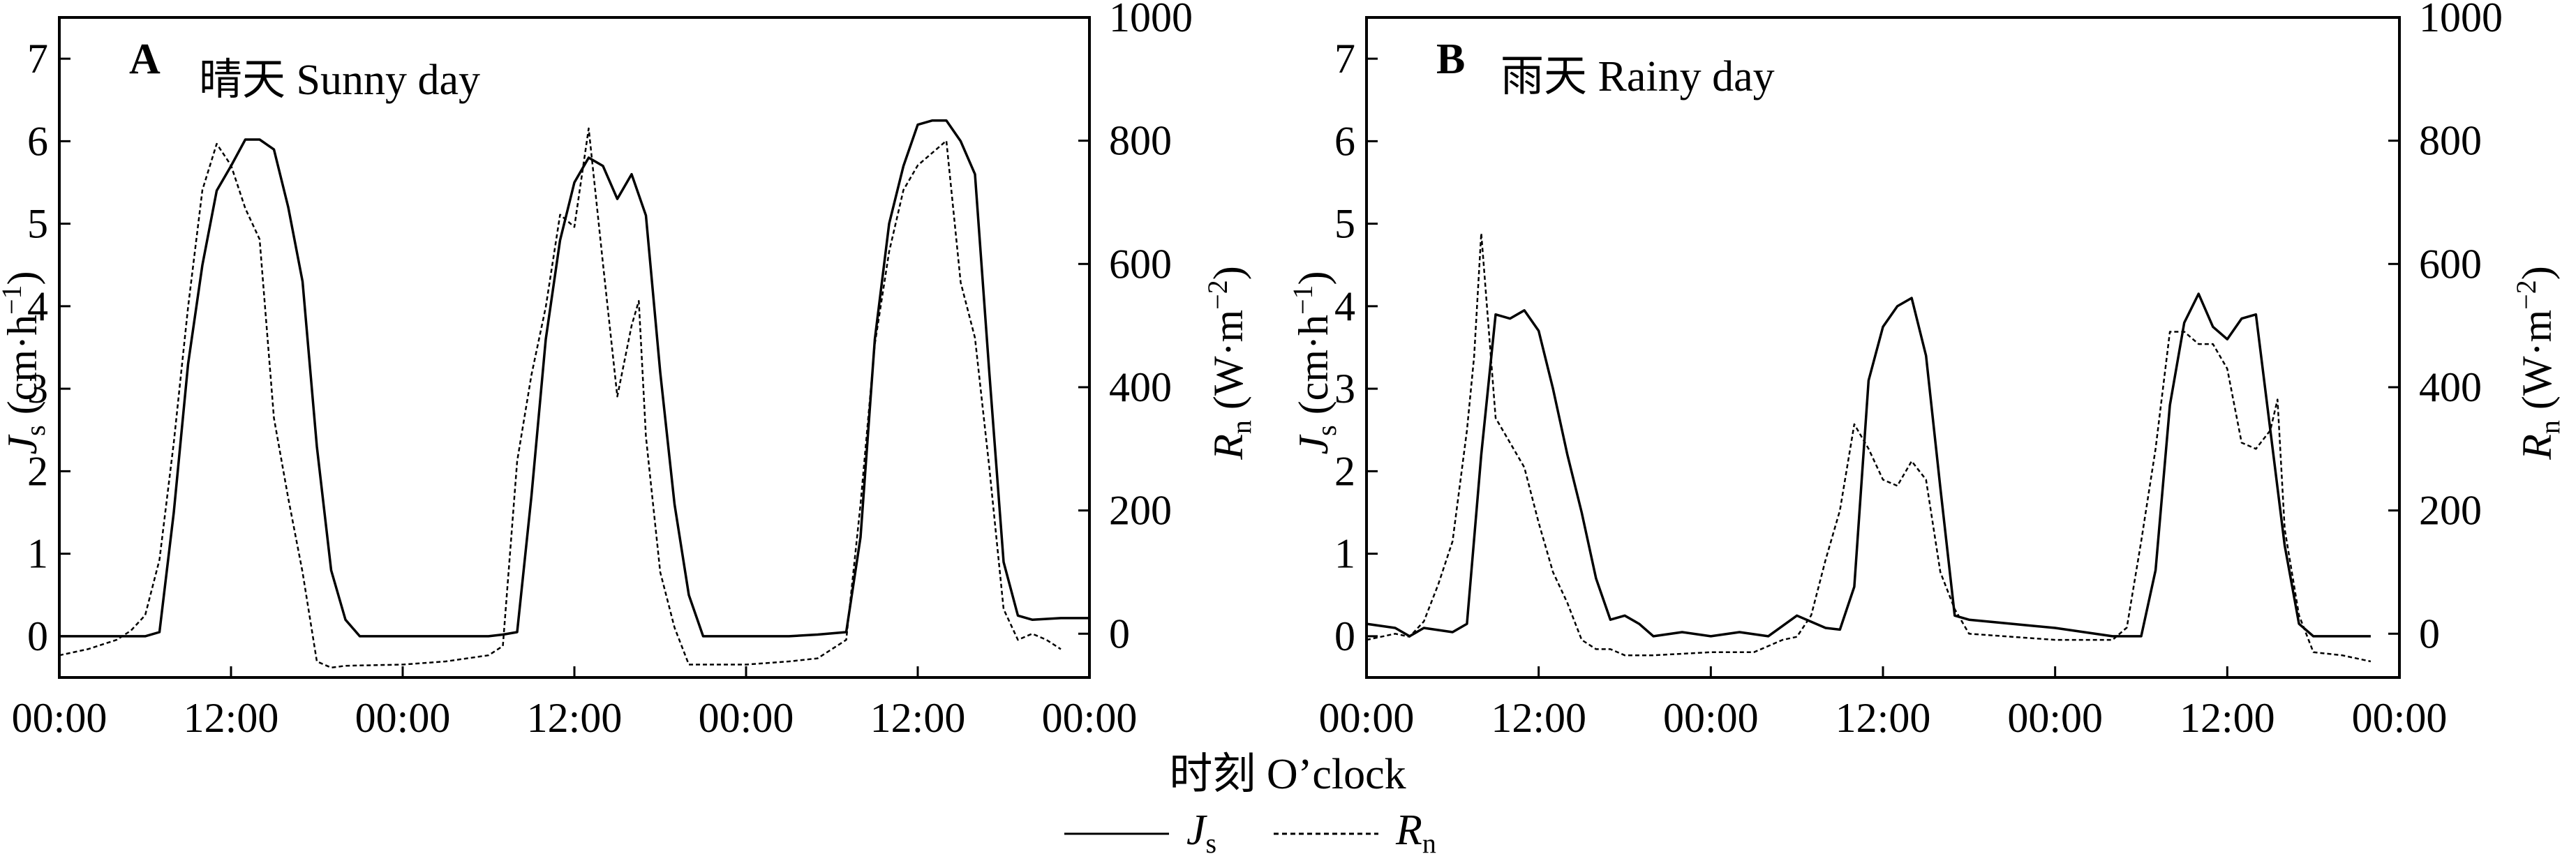 Image resolution: width=2576 pixels, height=854 pixels. I want to click on panel-a-x-axis: 00:00 12:00 00:00 12:00 00:00 12:00 00:00, so click(575, 703).